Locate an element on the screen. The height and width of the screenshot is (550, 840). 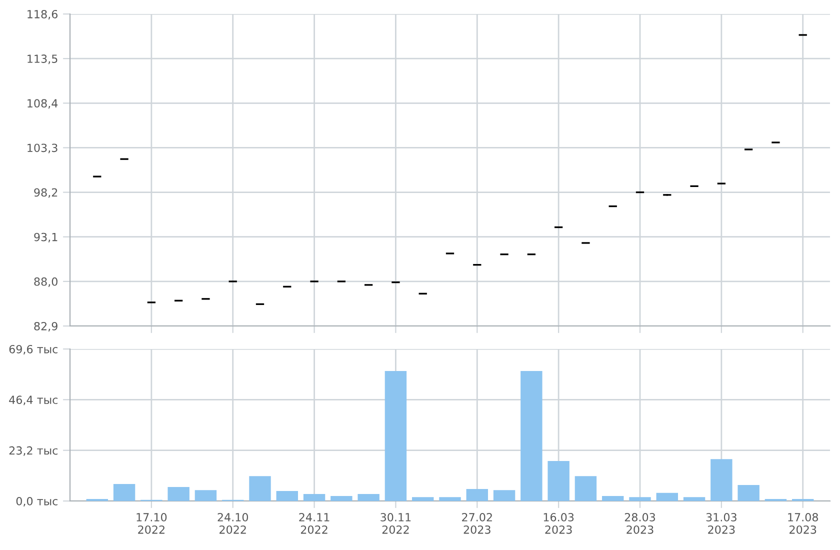
y-tick-label: 103,3 is located at coordinates (43, 149).